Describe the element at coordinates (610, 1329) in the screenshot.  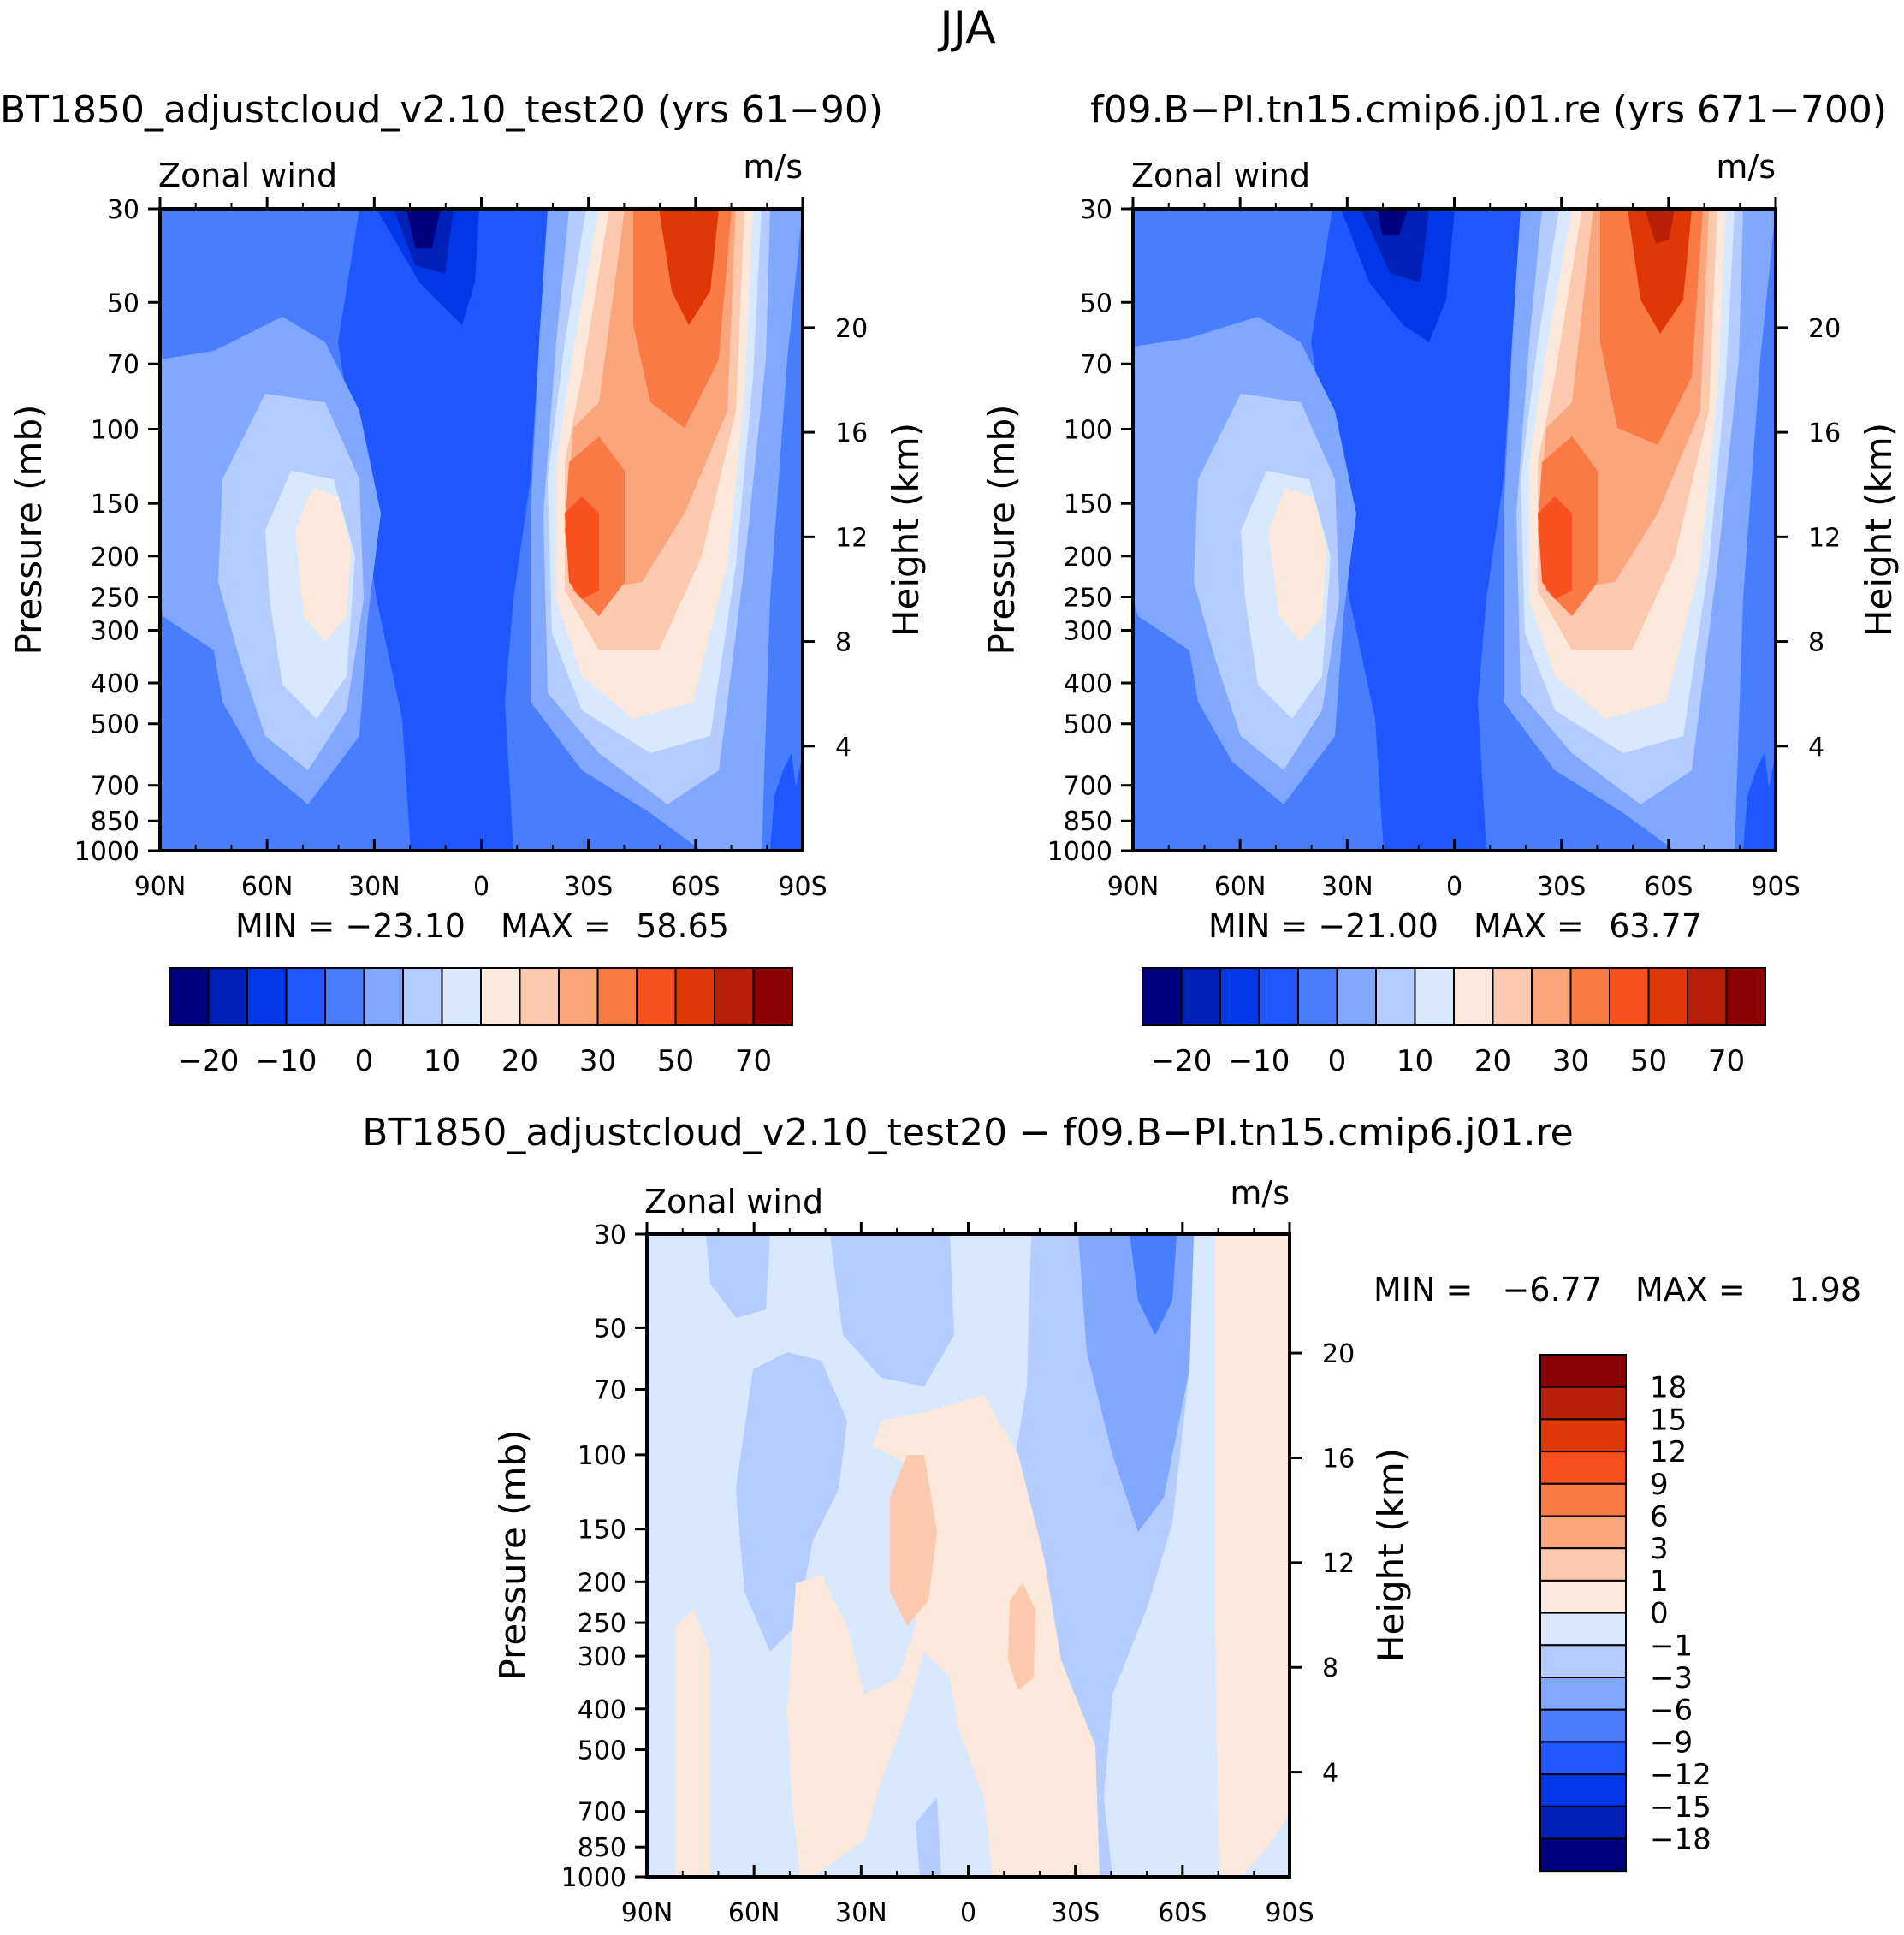
I see `y-tick-label: 50` at that location.